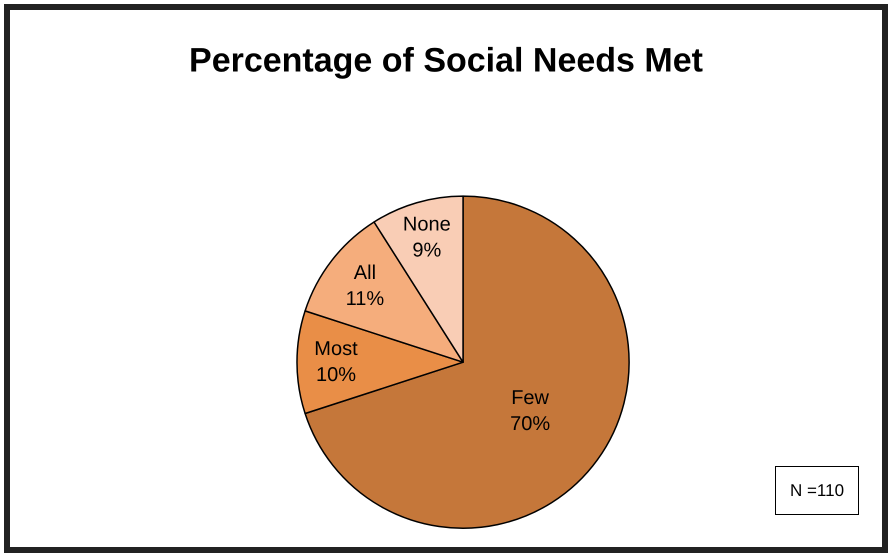 The height and width of the screenshot is (553, 890). Describe the element at coordinates (817, 490) in the screenshot. I see `text: N =110` at that location.